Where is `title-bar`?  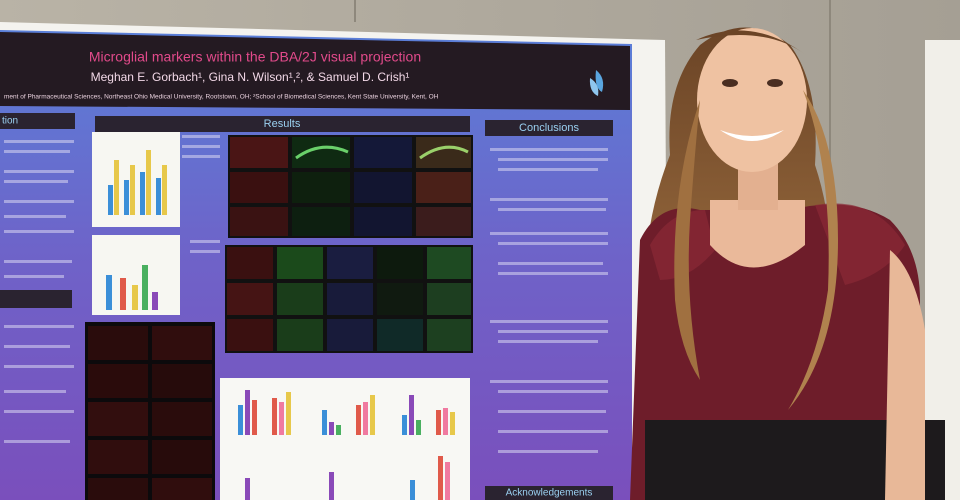
title-bar is located at coordinates (315, 71).